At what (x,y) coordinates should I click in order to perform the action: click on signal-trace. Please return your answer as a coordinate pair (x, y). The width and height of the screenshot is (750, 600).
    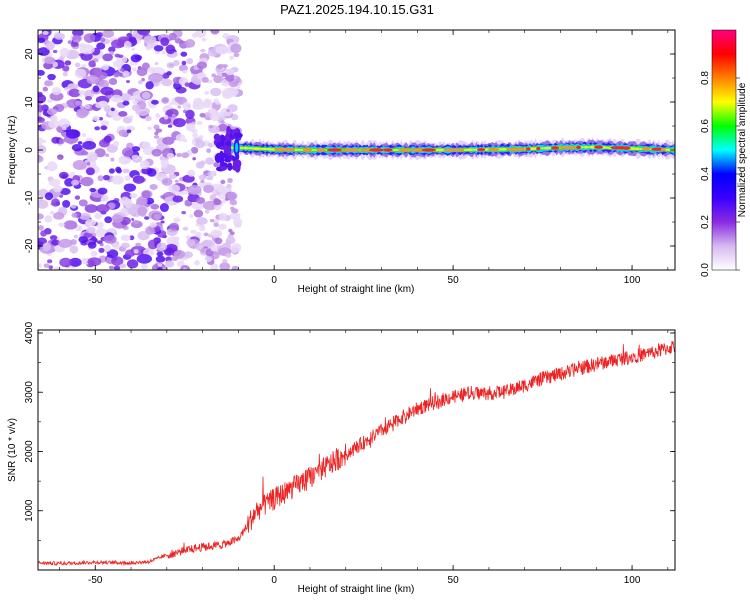
    Looking at the image, I should click on (453, 149).